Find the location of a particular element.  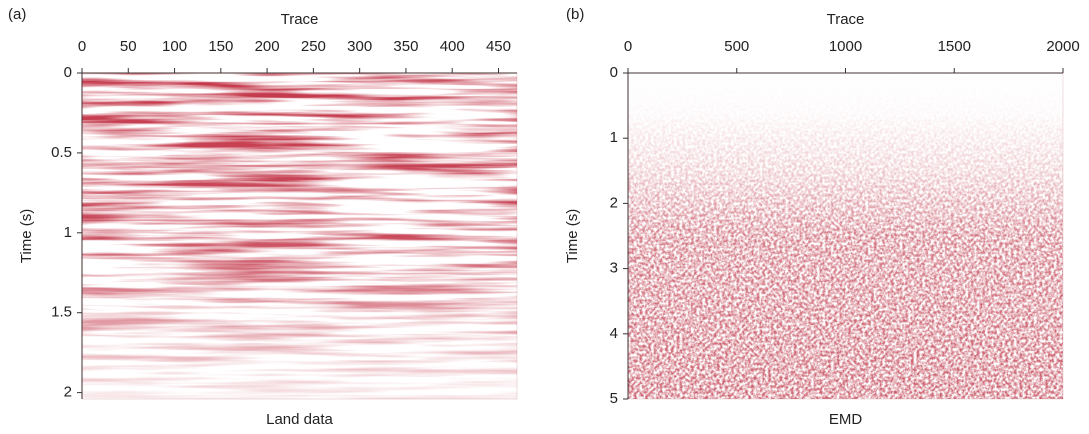

x-tick-label: 500 is located at coordinates (736, 46).